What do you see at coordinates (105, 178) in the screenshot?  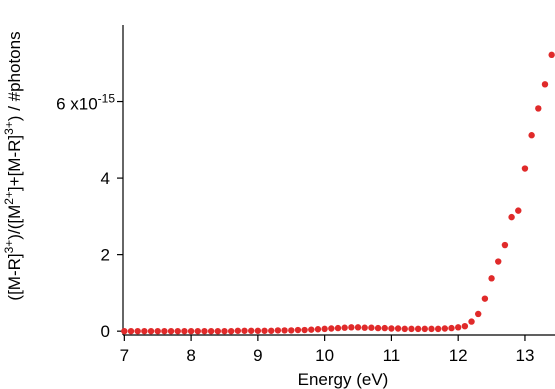 I see `y-tick-label: 4` at bounding box center [105, 178].